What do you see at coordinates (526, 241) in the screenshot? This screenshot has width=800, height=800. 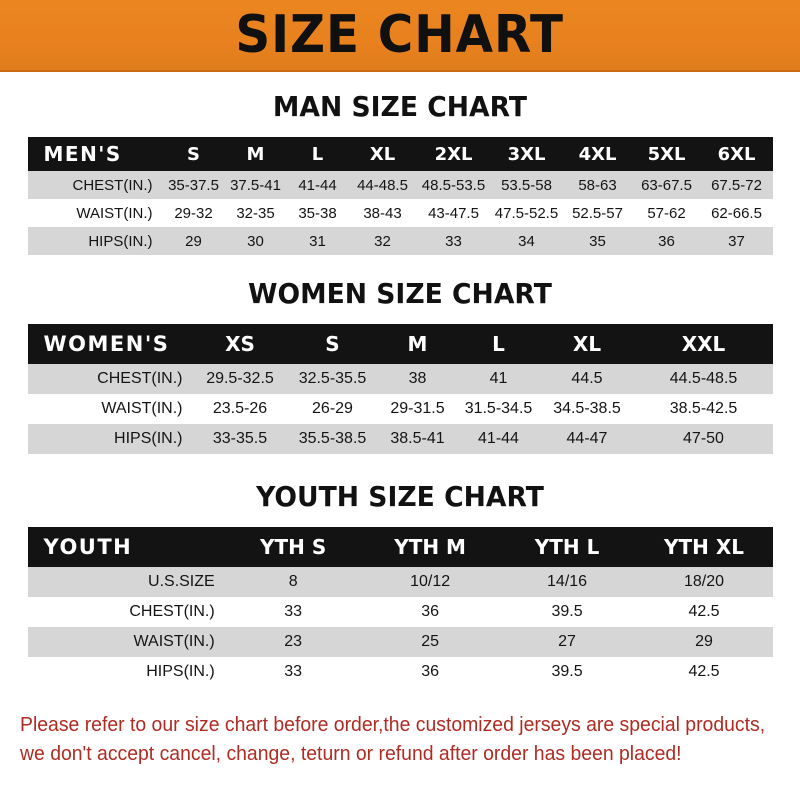 I see `man-cell-value: 34` at bounding box center [526, 241].